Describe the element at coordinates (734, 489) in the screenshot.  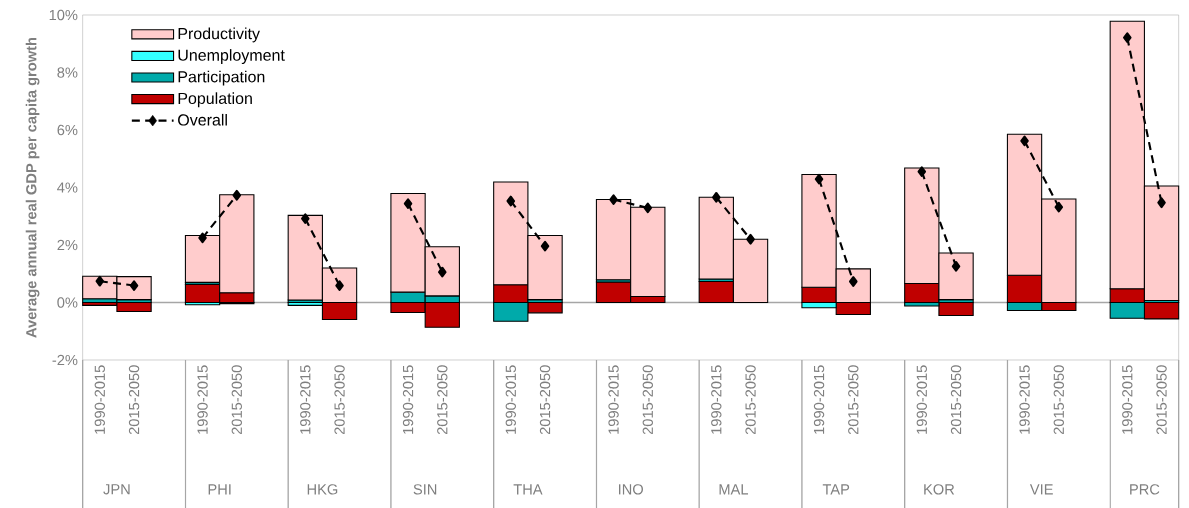
I see `text: MAL` at that location.